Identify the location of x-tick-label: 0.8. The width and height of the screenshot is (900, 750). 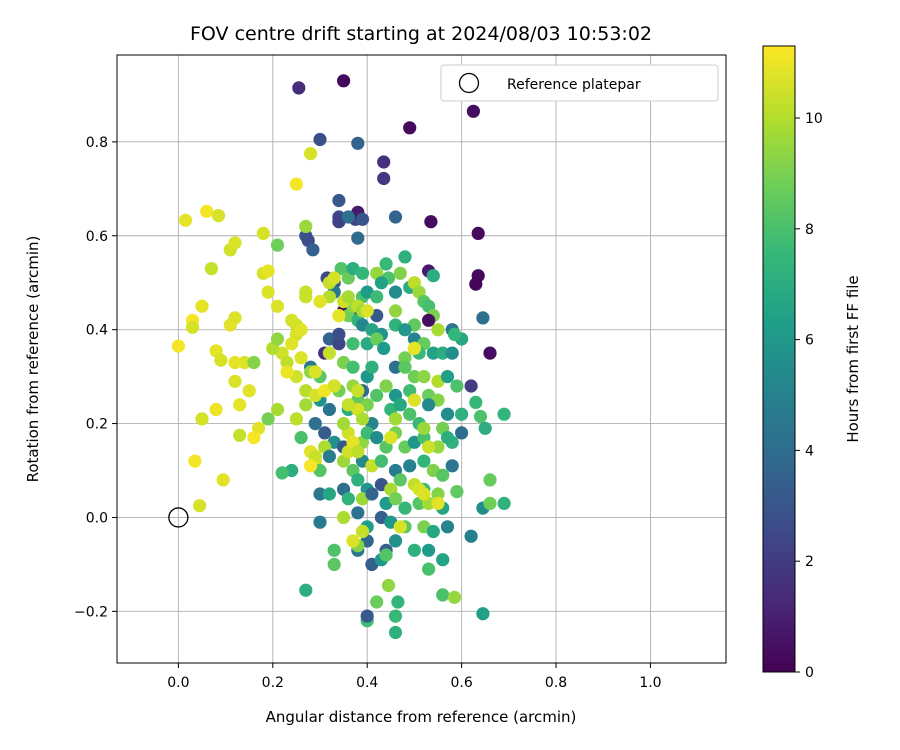
(556, 683).